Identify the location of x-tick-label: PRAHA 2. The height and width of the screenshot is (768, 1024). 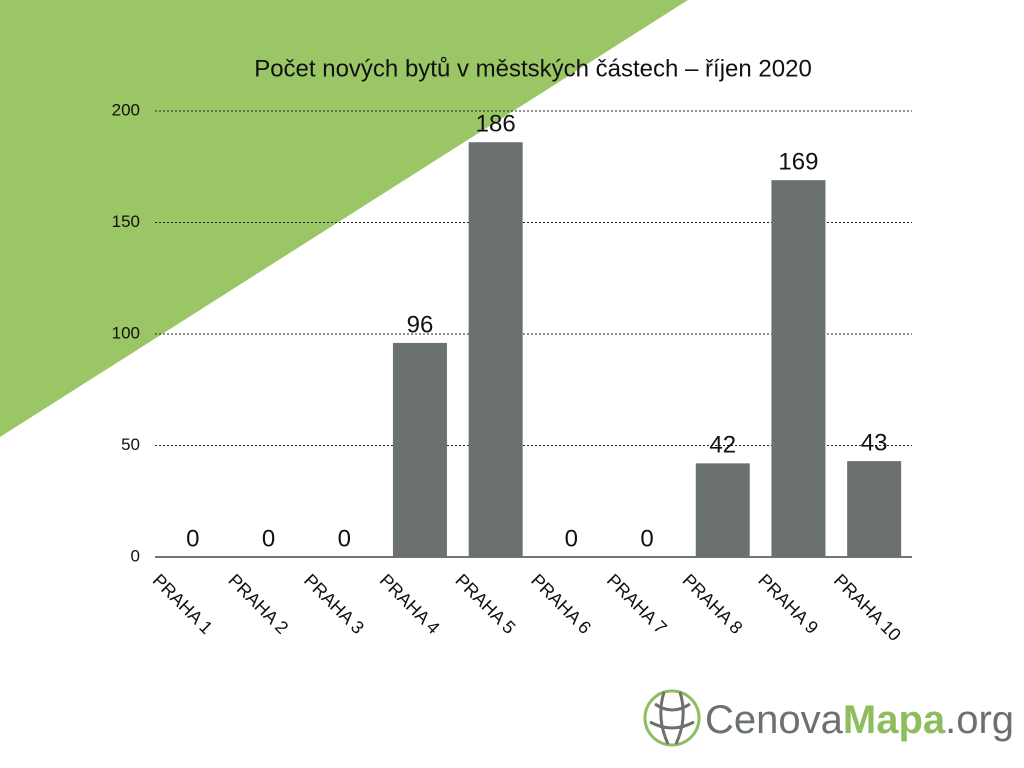
(258, 604).